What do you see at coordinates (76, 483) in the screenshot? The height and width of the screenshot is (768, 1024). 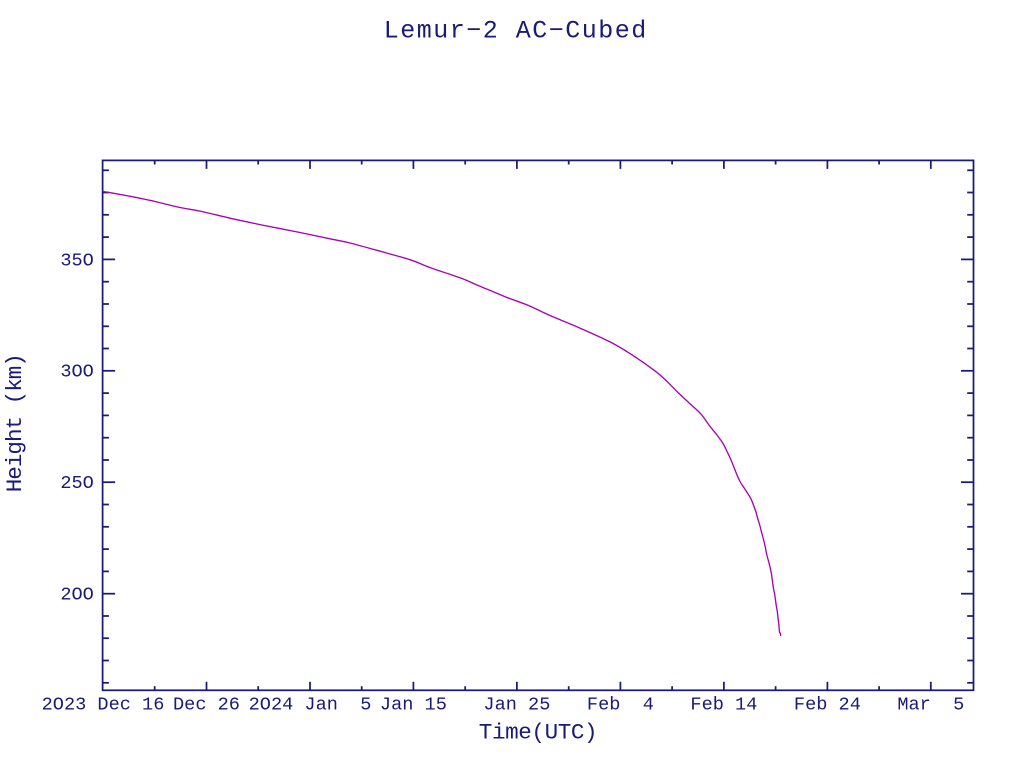 I see `svg-text: 25O` at bounding box center [76, 483].